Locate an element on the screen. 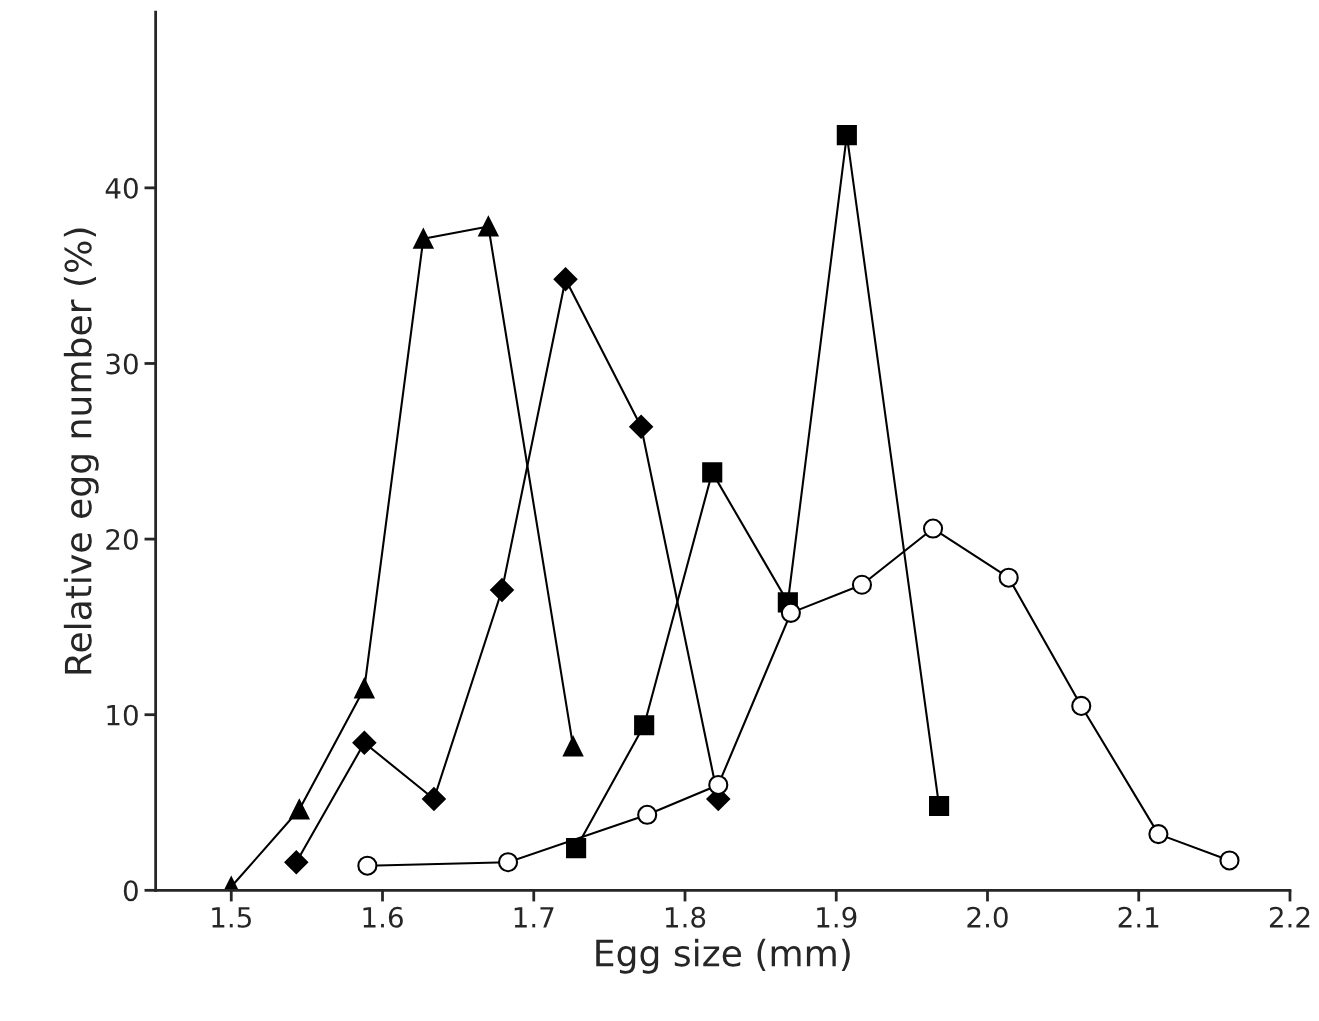 This screenshot has height=1021, width=1319. y-tick-label: 40 is located at coordinates (121, 188).